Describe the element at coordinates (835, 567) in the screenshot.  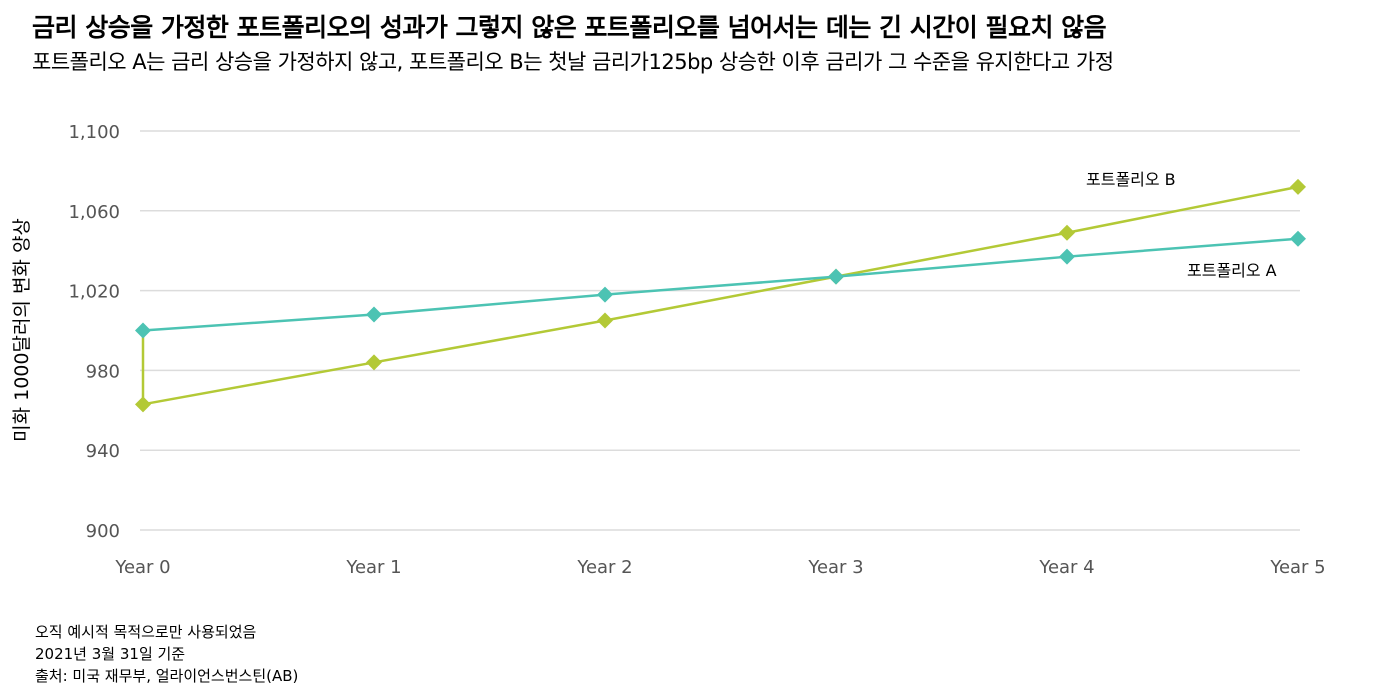
I see `x-tick-label: Year 3` at that location.